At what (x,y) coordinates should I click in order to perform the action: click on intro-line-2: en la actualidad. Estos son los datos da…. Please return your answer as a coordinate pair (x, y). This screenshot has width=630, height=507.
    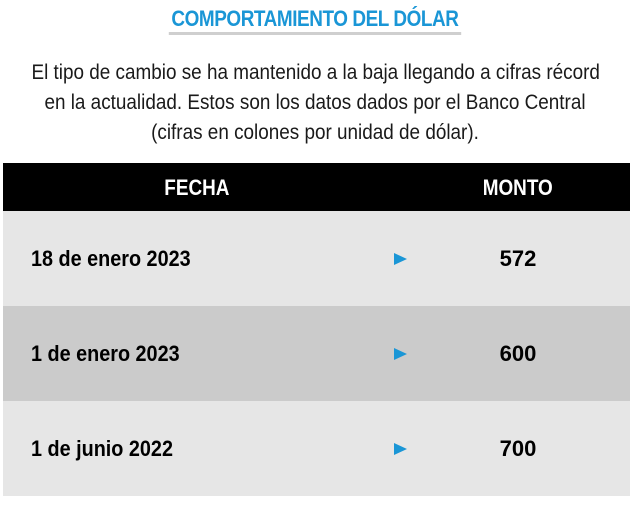
    Looking at the image, I should click on (315, 102).